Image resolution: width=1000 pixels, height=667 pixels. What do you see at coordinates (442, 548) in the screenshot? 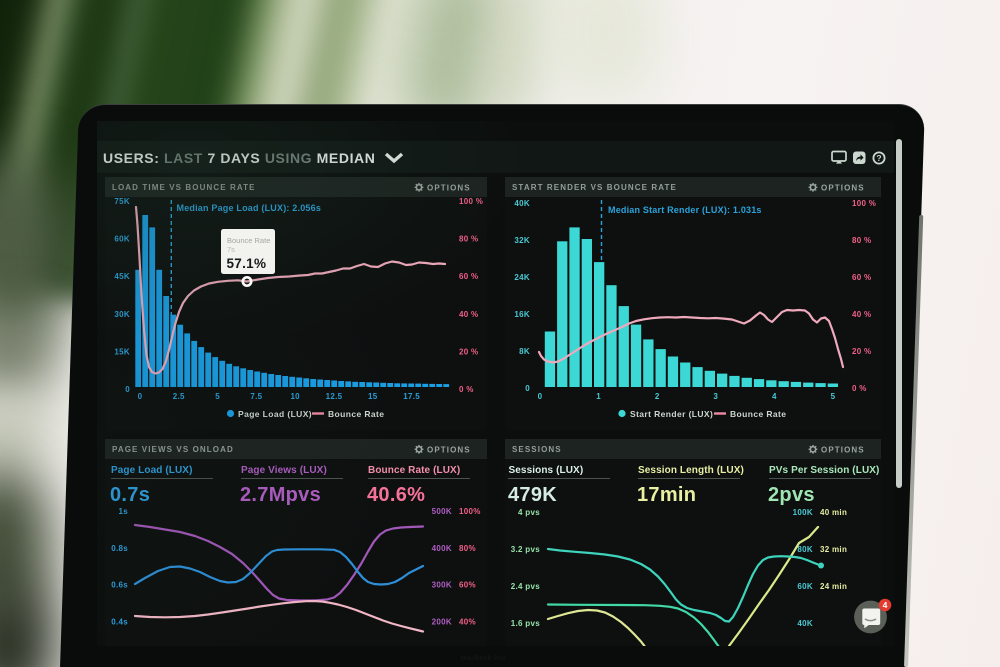
I see `svg-text: 400K` at bounding box center [442, 548].